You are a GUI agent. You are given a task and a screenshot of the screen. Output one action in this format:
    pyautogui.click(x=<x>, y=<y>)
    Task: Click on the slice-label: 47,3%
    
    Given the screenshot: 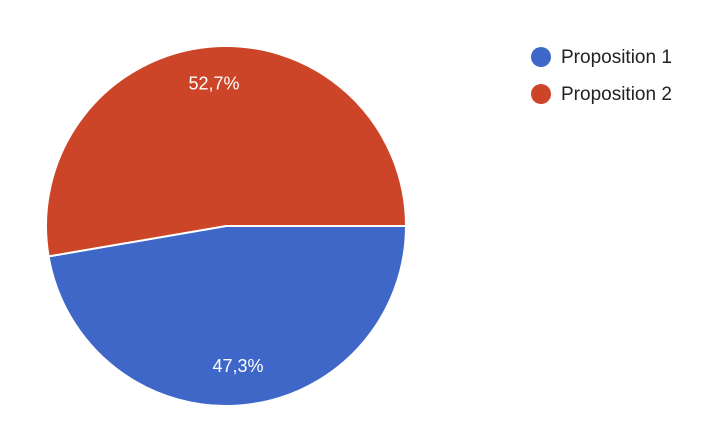 What is the action you would take?
    pyautogui.click(x=238, y=366)
    